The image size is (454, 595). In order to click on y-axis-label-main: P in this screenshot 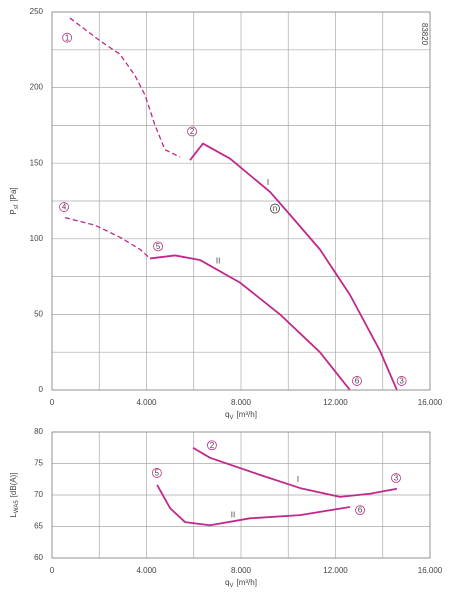, I will do `click(13, 211)`.